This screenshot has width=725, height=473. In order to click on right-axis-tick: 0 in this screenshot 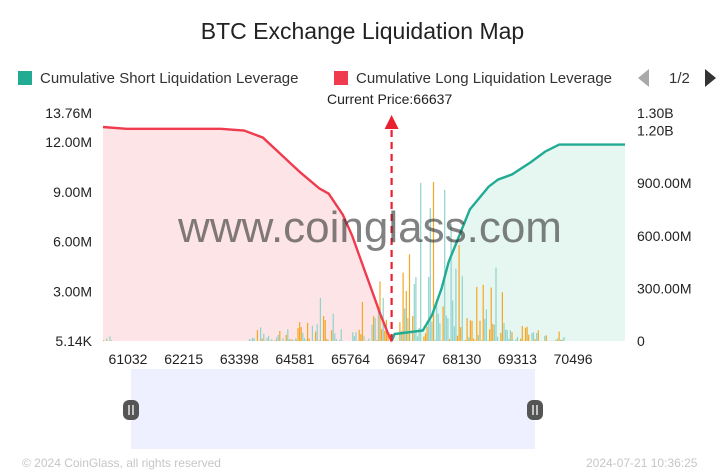, I will do `click(641, 341)`.